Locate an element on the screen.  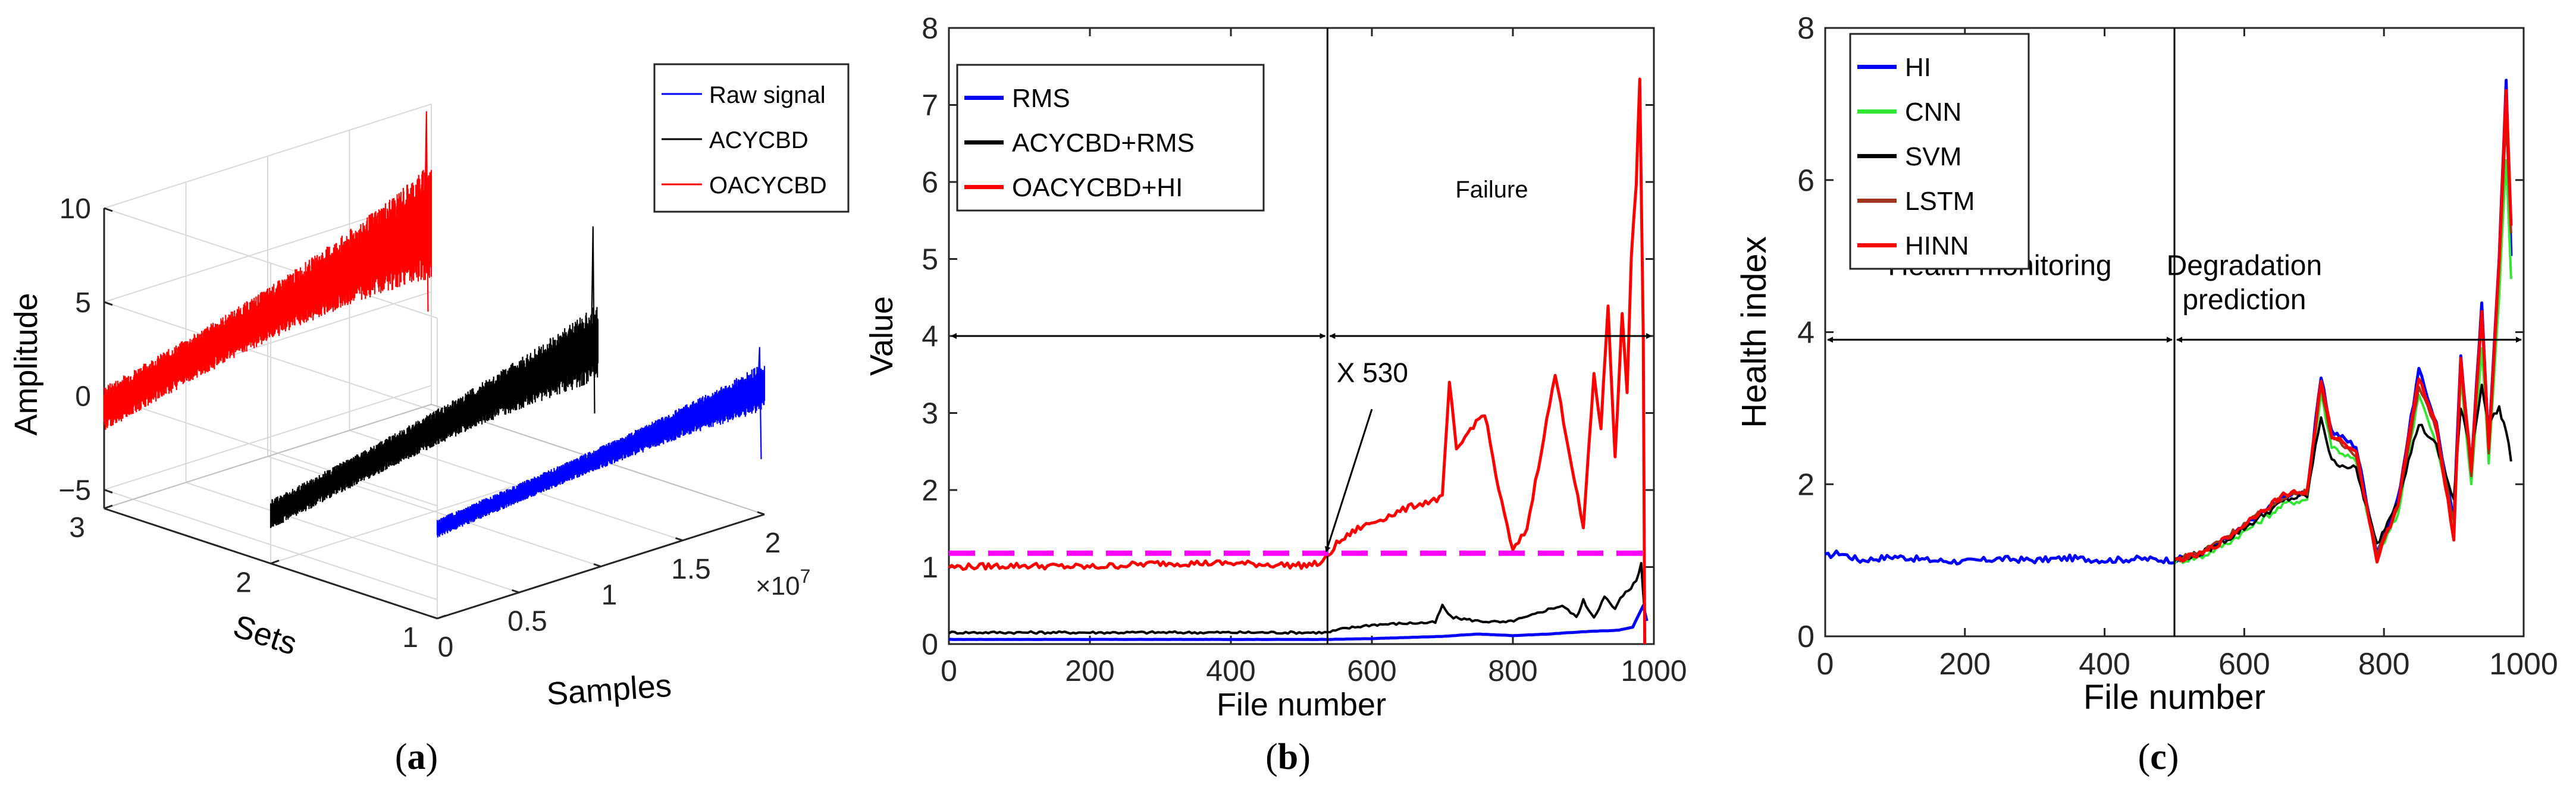
x-tick-label: 1.5 is located at coordinates (691, 569).